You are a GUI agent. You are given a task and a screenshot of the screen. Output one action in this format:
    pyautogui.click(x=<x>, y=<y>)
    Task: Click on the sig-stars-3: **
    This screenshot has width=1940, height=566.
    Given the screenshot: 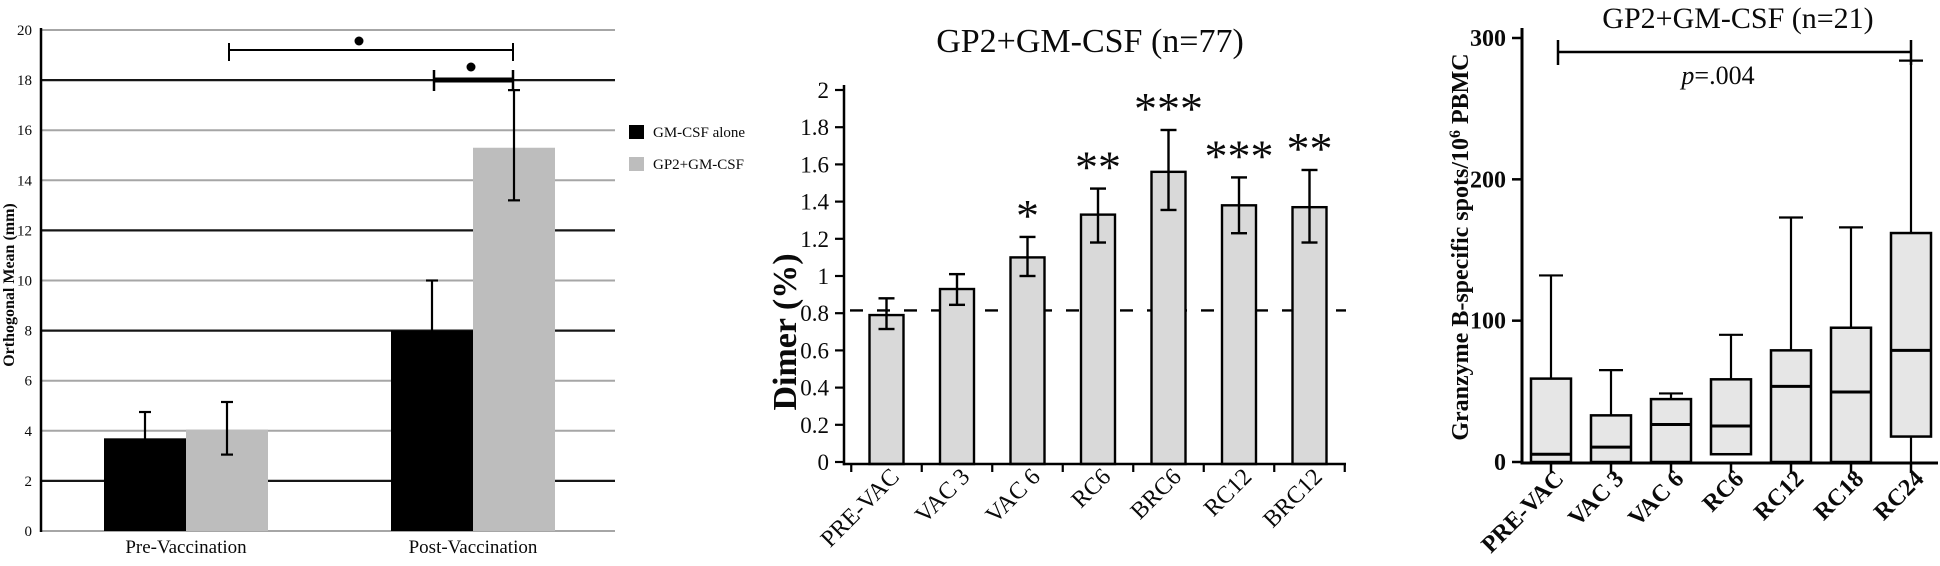 What is the action you would take?
    pyautogui.click(x=1098, y=167)
    